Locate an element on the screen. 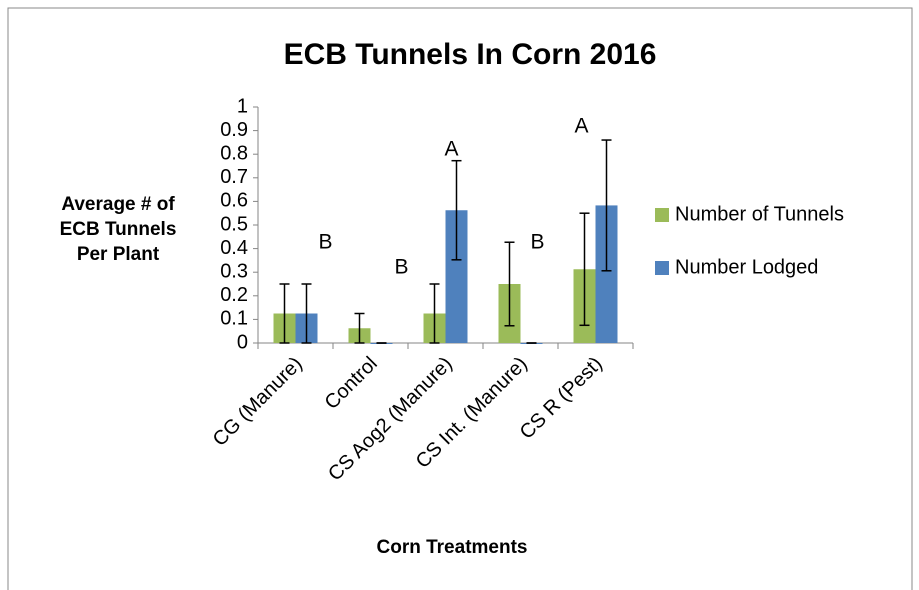 The image size is (919, 590). y-tick-label: 0.3 is located at coordinates (234, 271).